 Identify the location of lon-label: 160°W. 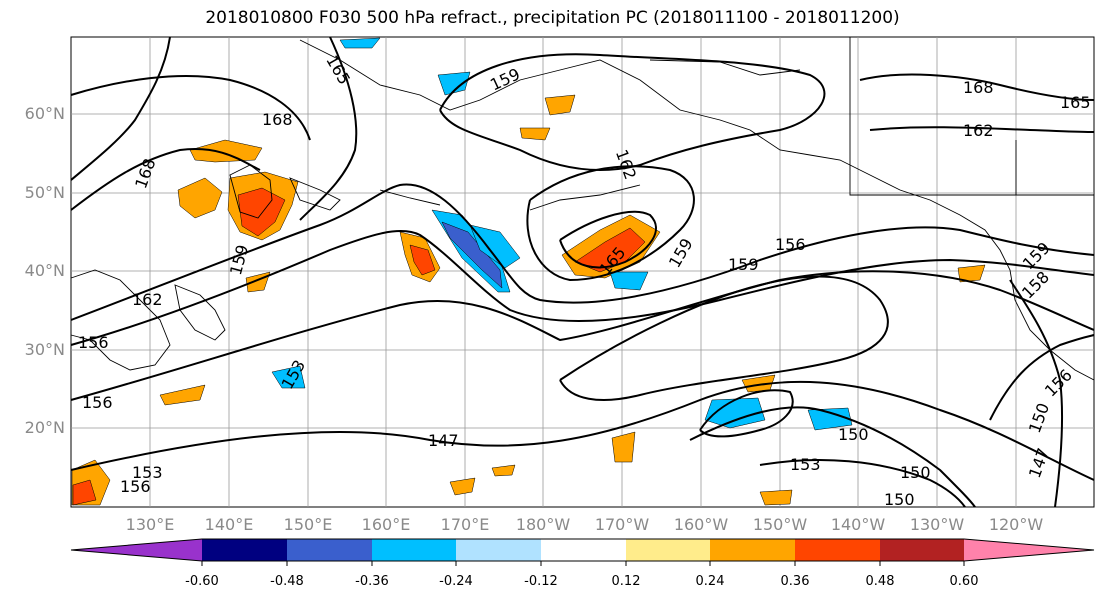
(701, 524).